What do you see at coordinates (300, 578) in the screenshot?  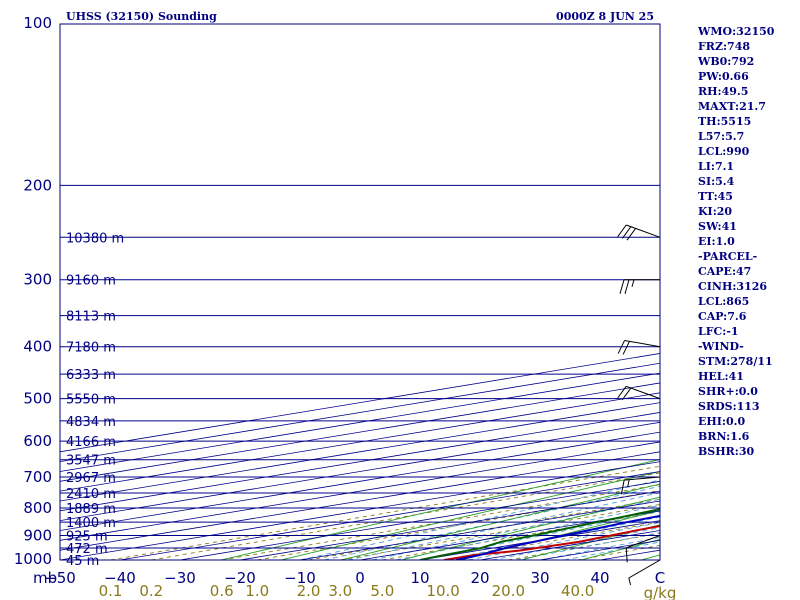 I see `temperature-tick-label: −10` at bounding box center [300, 578].